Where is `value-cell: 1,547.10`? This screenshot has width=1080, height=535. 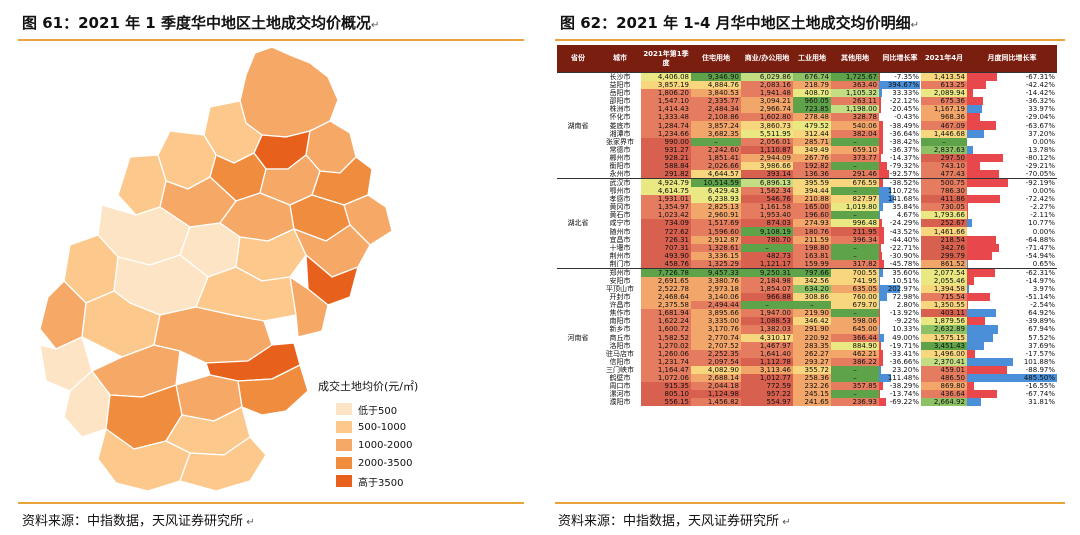
value-cell: 1,547.10 is located at coordinates (666, 101).